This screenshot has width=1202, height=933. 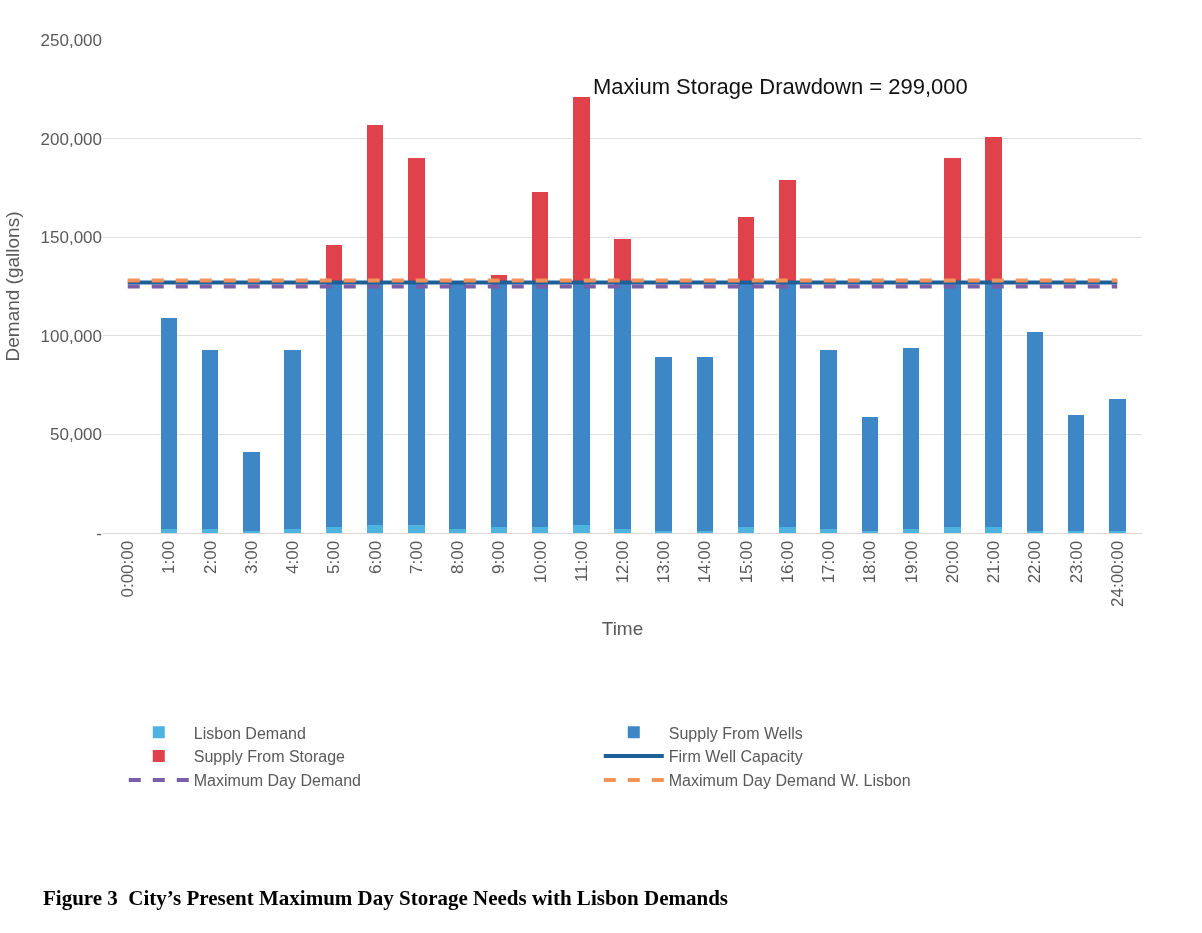 What do you see at coordinates (664, 562) in the screenshot?
I see `x-tick-label: 13:00` at bounding box center [664, 562].